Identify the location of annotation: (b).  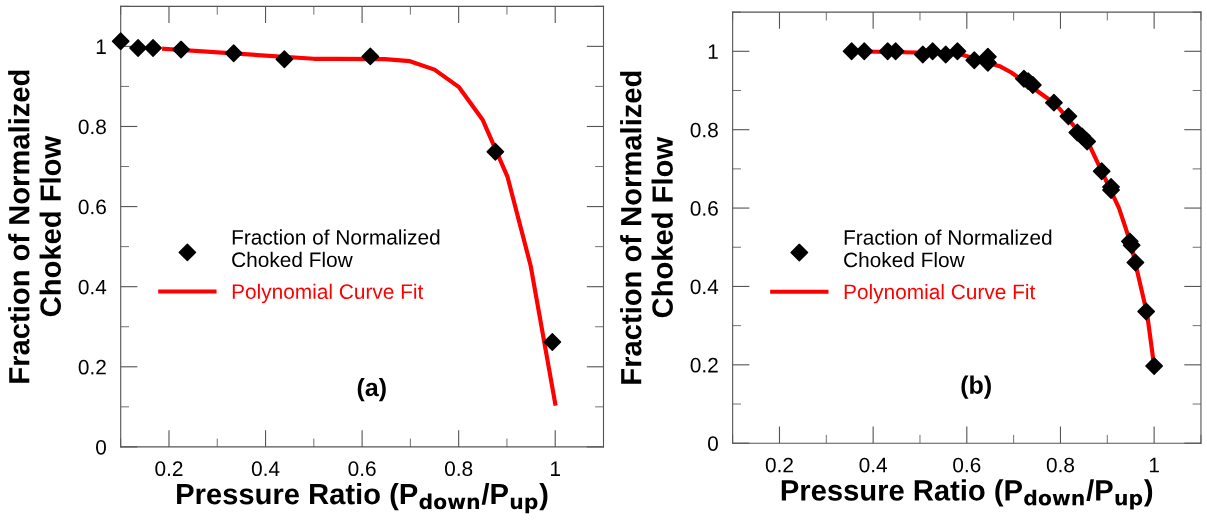
(976, 387).